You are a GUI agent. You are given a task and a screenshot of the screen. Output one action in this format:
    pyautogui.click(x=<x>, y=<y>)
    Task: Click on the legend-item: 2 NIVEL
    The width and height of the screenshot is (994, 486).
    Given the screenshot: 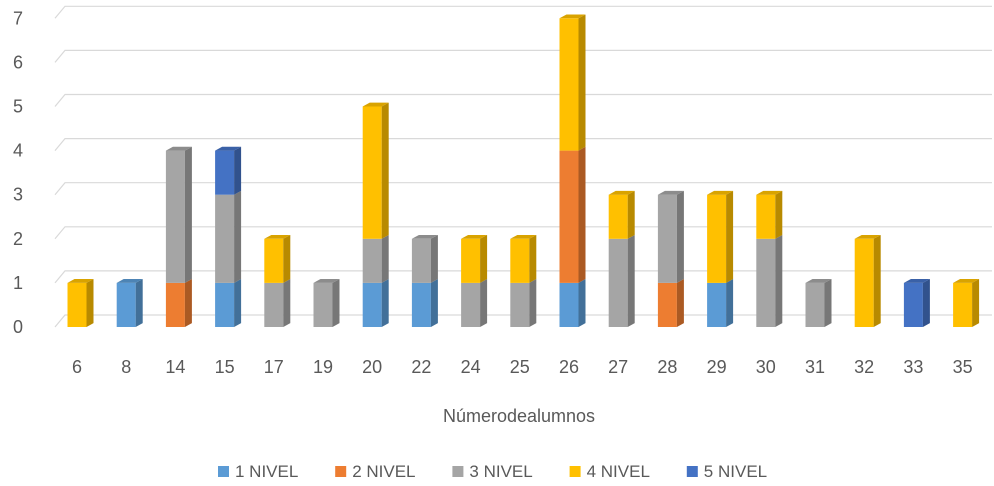 What is the action you would take?
    pyautogui.click(x=375, y=471)
    